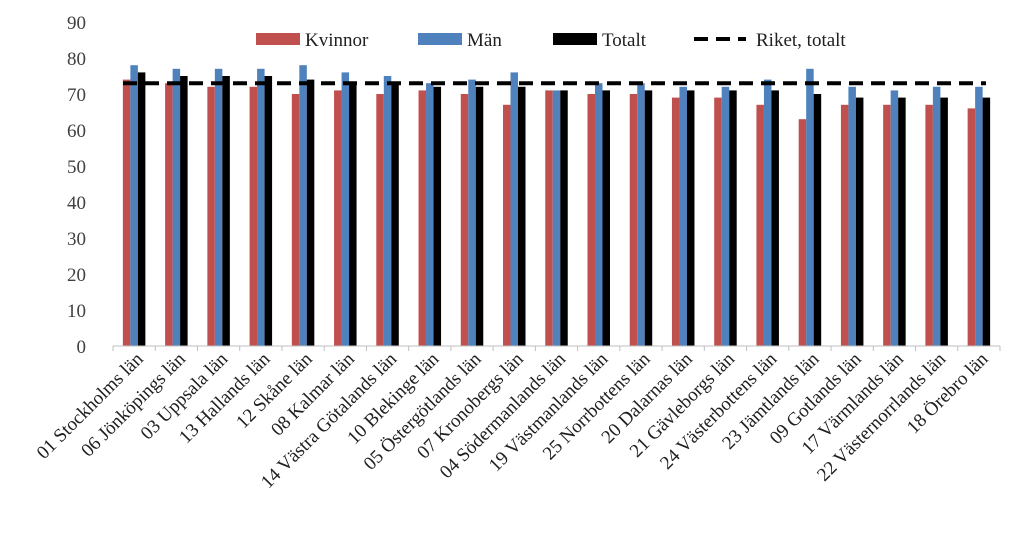 This screenshot has width=1023, height=534. I want to click on legend-entry: Män, so click(460, 40).